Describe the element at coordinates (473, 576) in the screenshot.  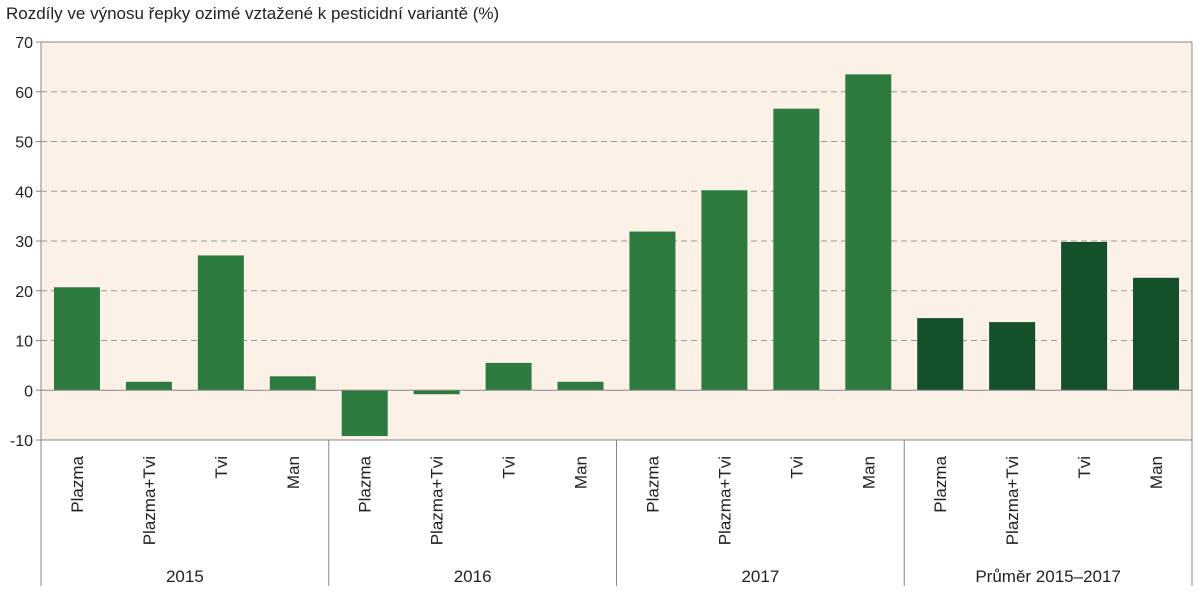
I see `group-label: 2016` at that location.